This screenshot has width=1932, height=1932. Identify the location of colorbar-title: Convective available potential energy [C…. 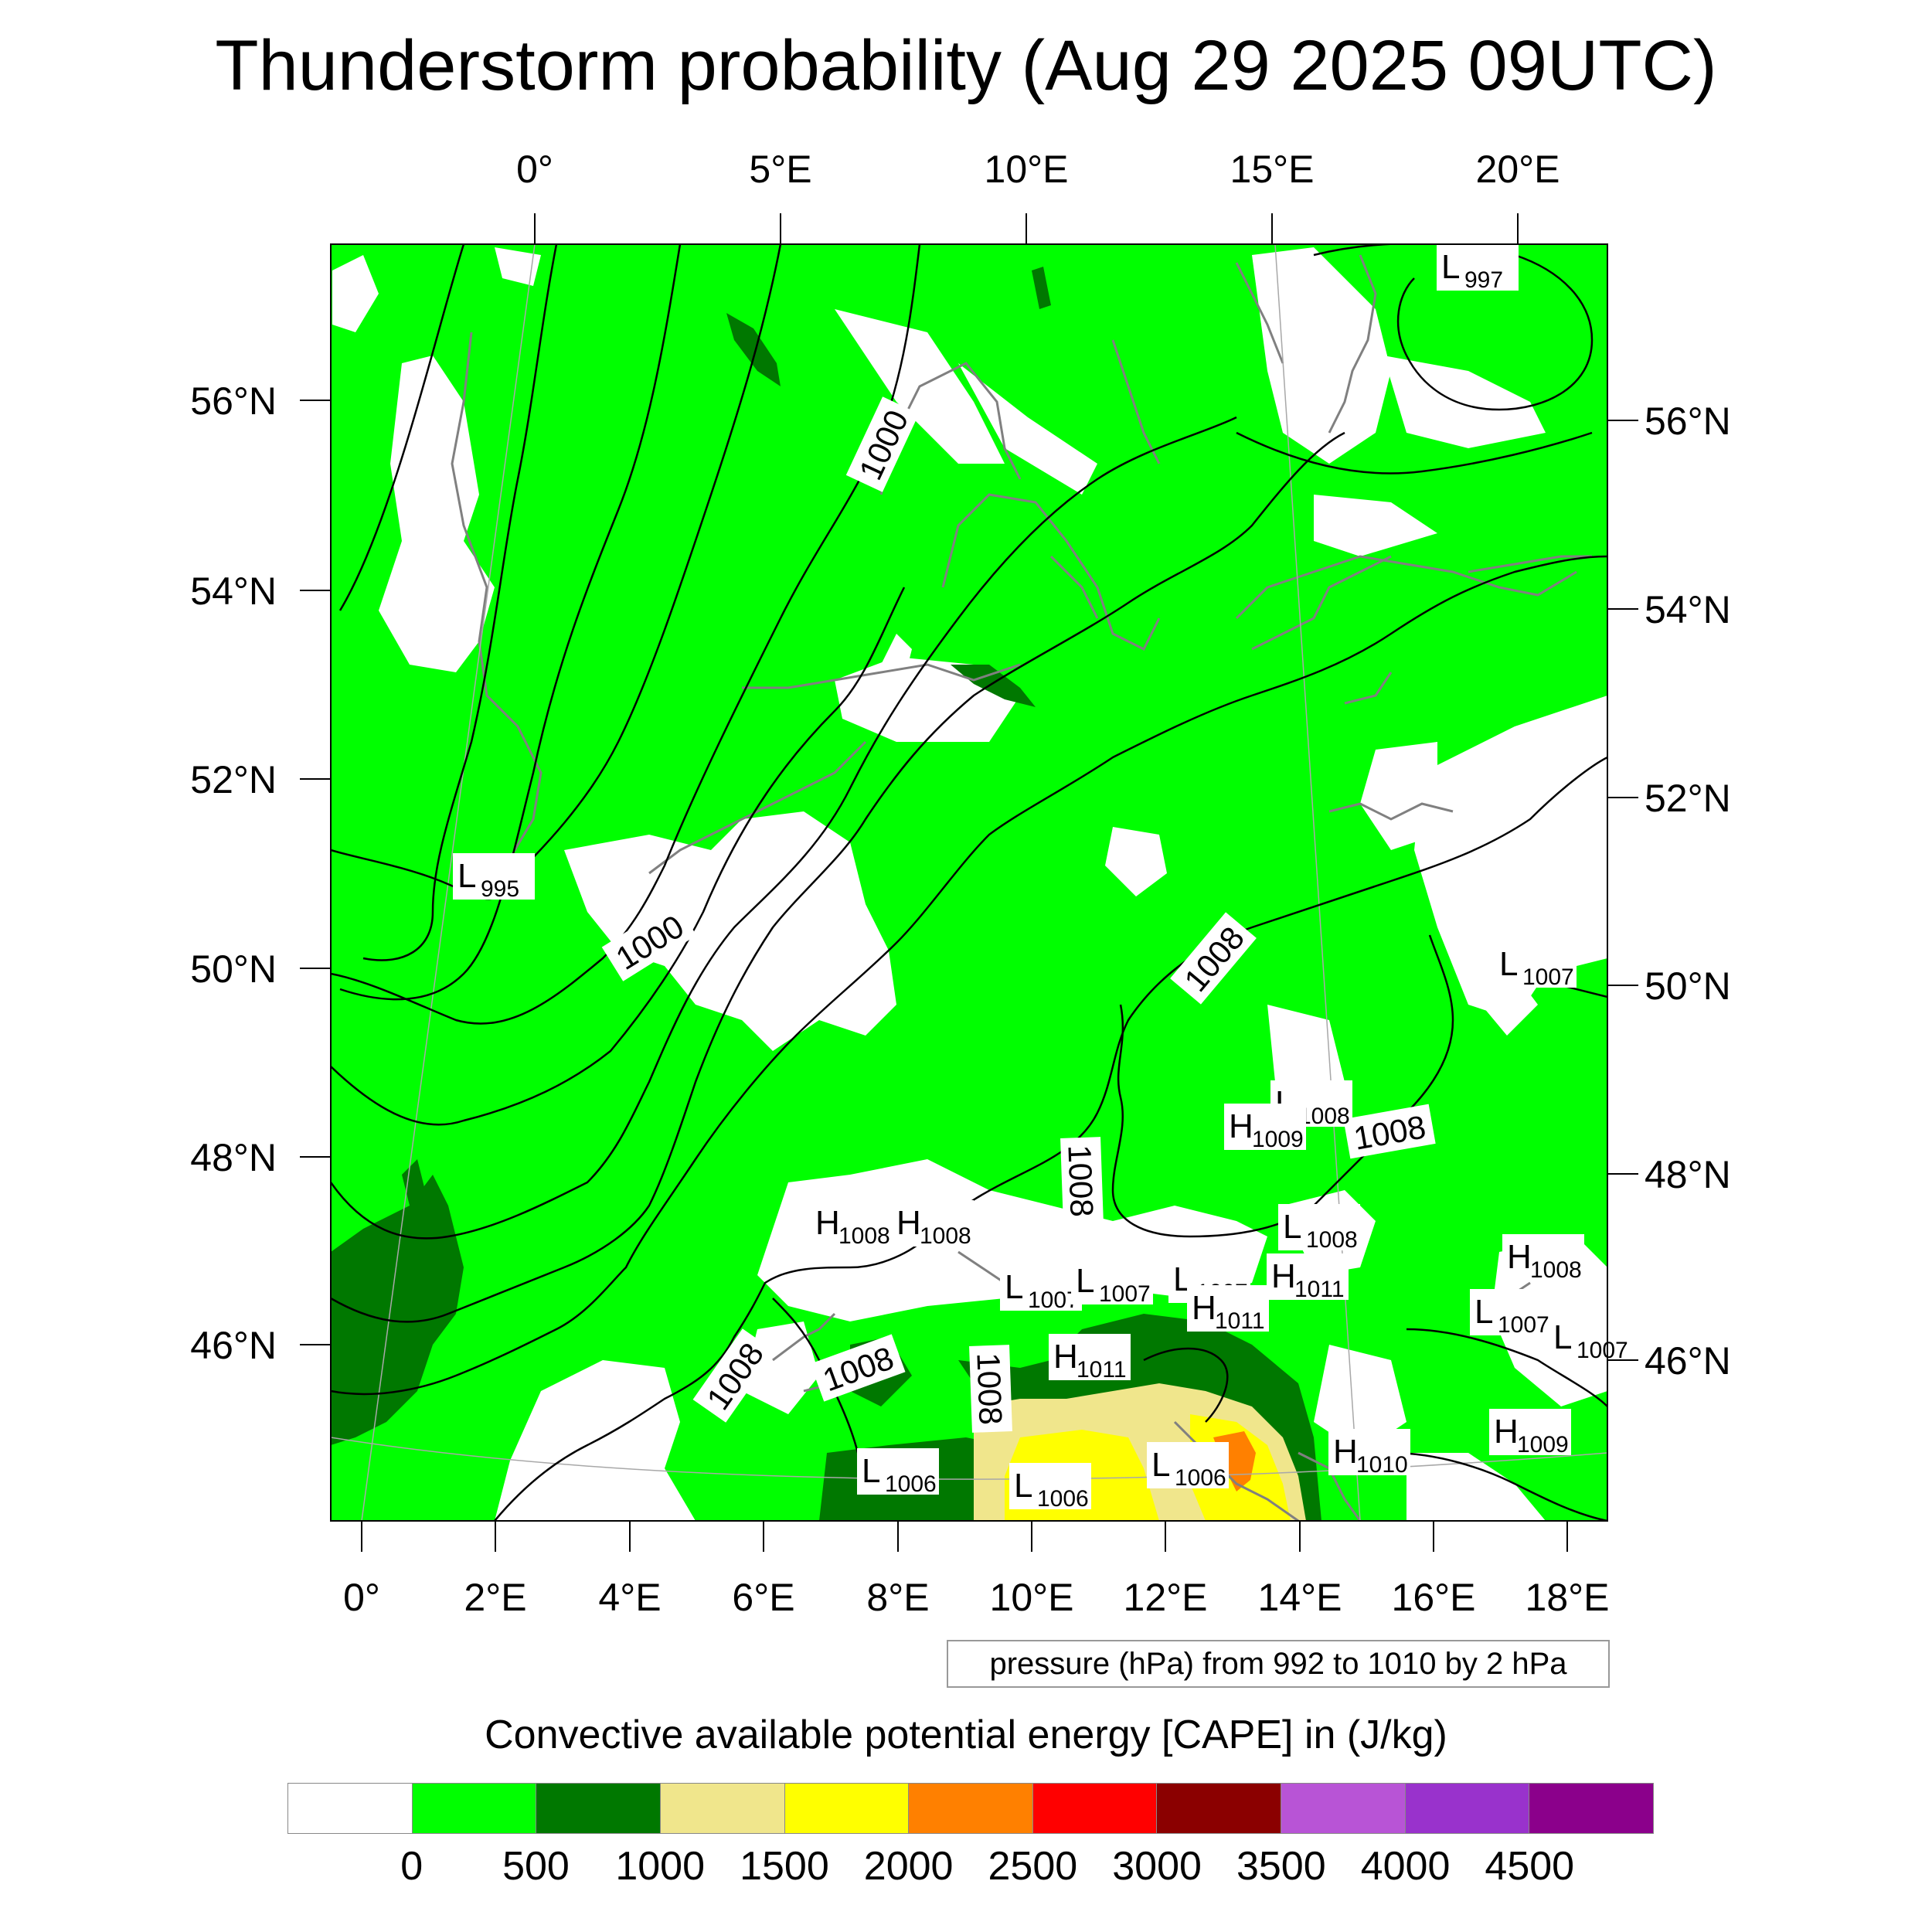
(966, 1735).